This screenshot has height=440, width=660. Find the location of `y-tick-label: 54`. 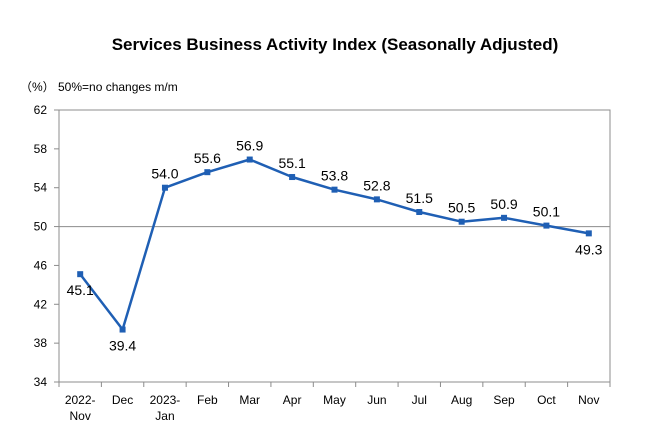

y-tick-label: 54 is located at coordinates (41, 188).